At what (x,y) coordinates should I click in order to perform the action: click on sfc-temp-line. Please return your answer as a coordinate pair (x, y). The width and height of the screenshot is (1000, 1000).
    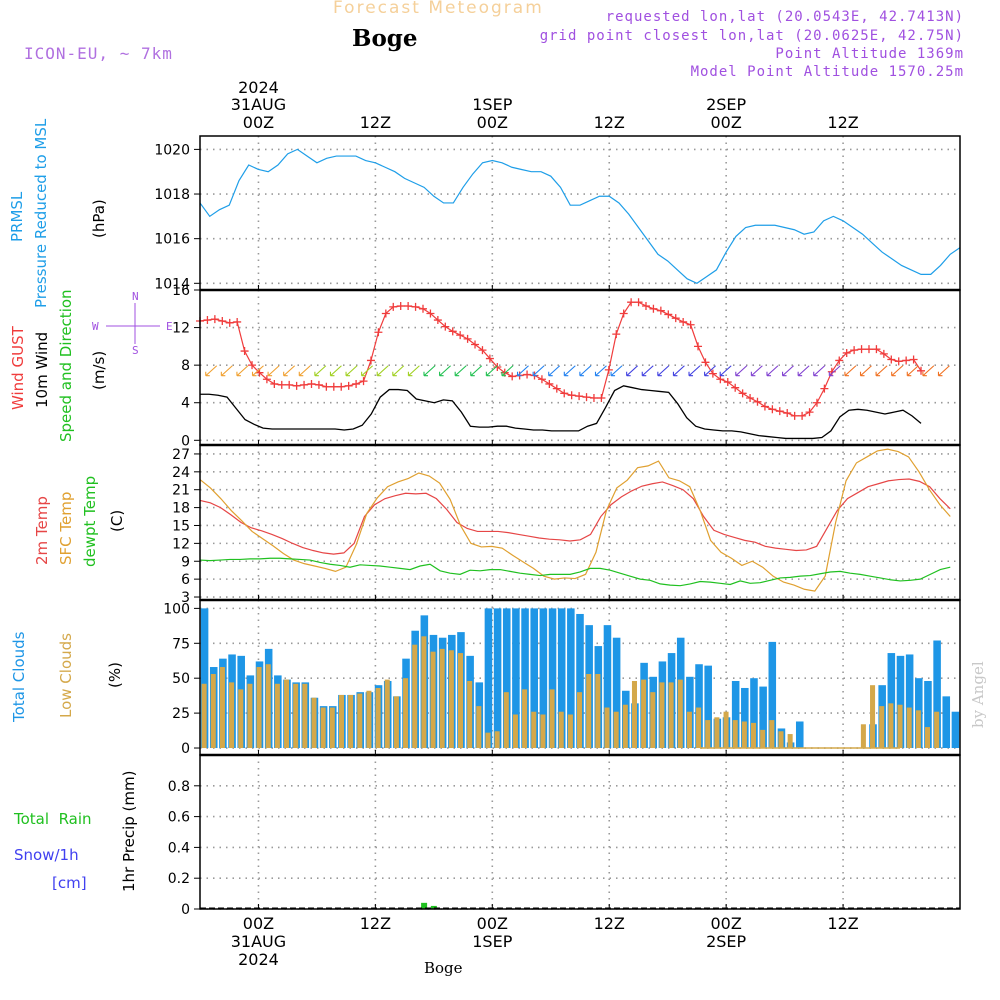
    Looking at the image, I should click on (575, 520).